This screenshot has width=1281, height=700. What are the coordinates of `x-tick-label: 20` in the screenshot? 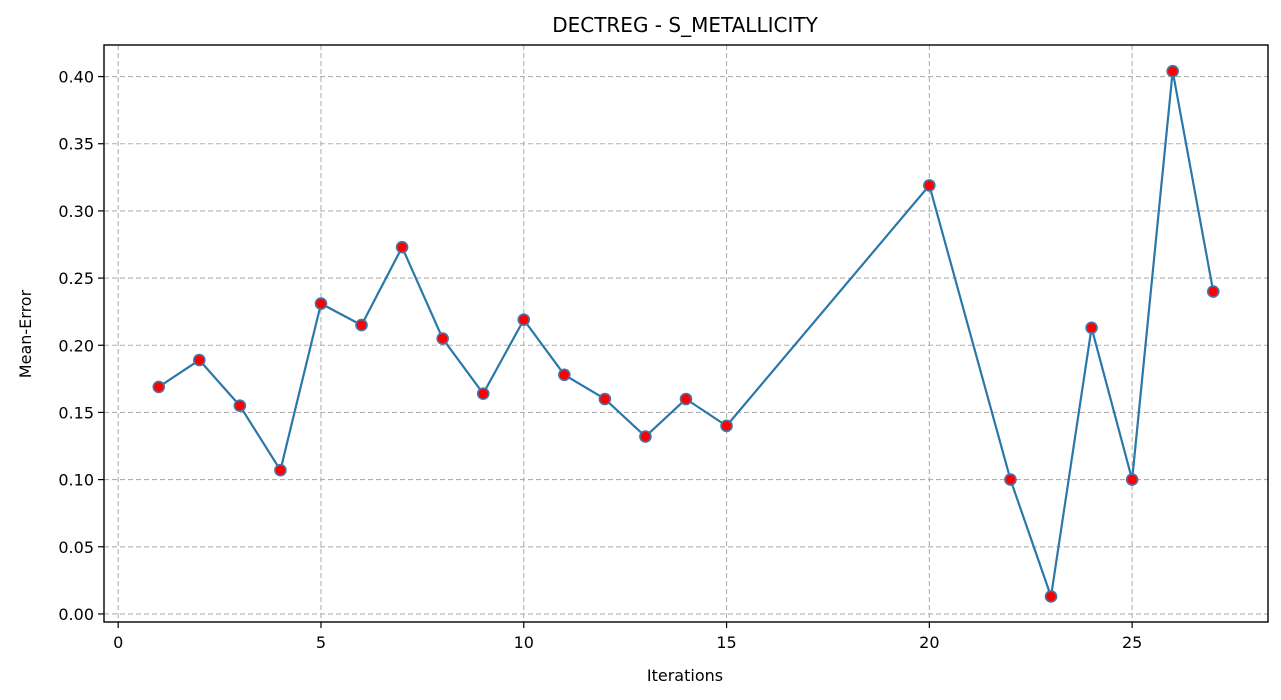 It's located at (929, 642).